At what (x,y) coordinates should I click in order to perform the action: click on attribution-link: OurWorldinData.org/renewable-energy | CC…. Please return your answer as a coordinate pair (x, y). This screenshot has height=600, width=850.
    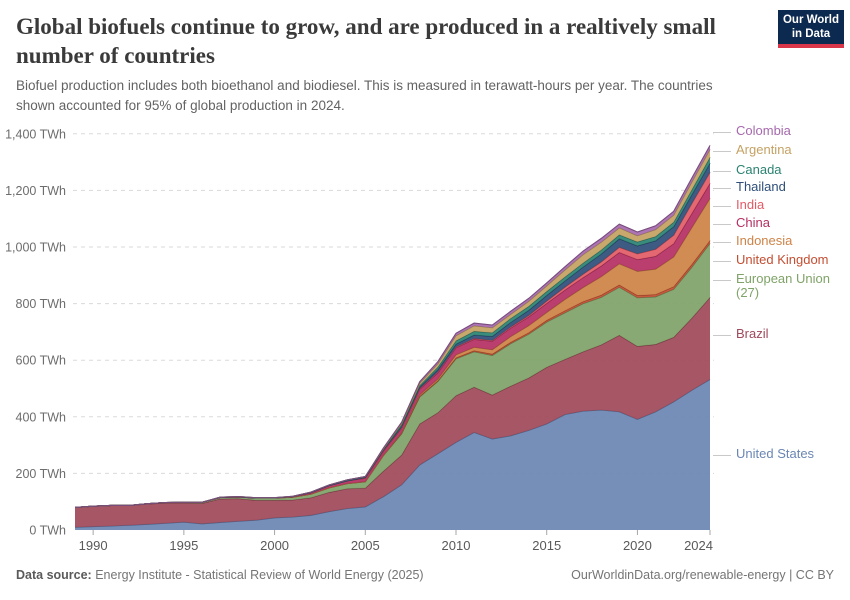
    Looking at the image, I should click on (702, 575).